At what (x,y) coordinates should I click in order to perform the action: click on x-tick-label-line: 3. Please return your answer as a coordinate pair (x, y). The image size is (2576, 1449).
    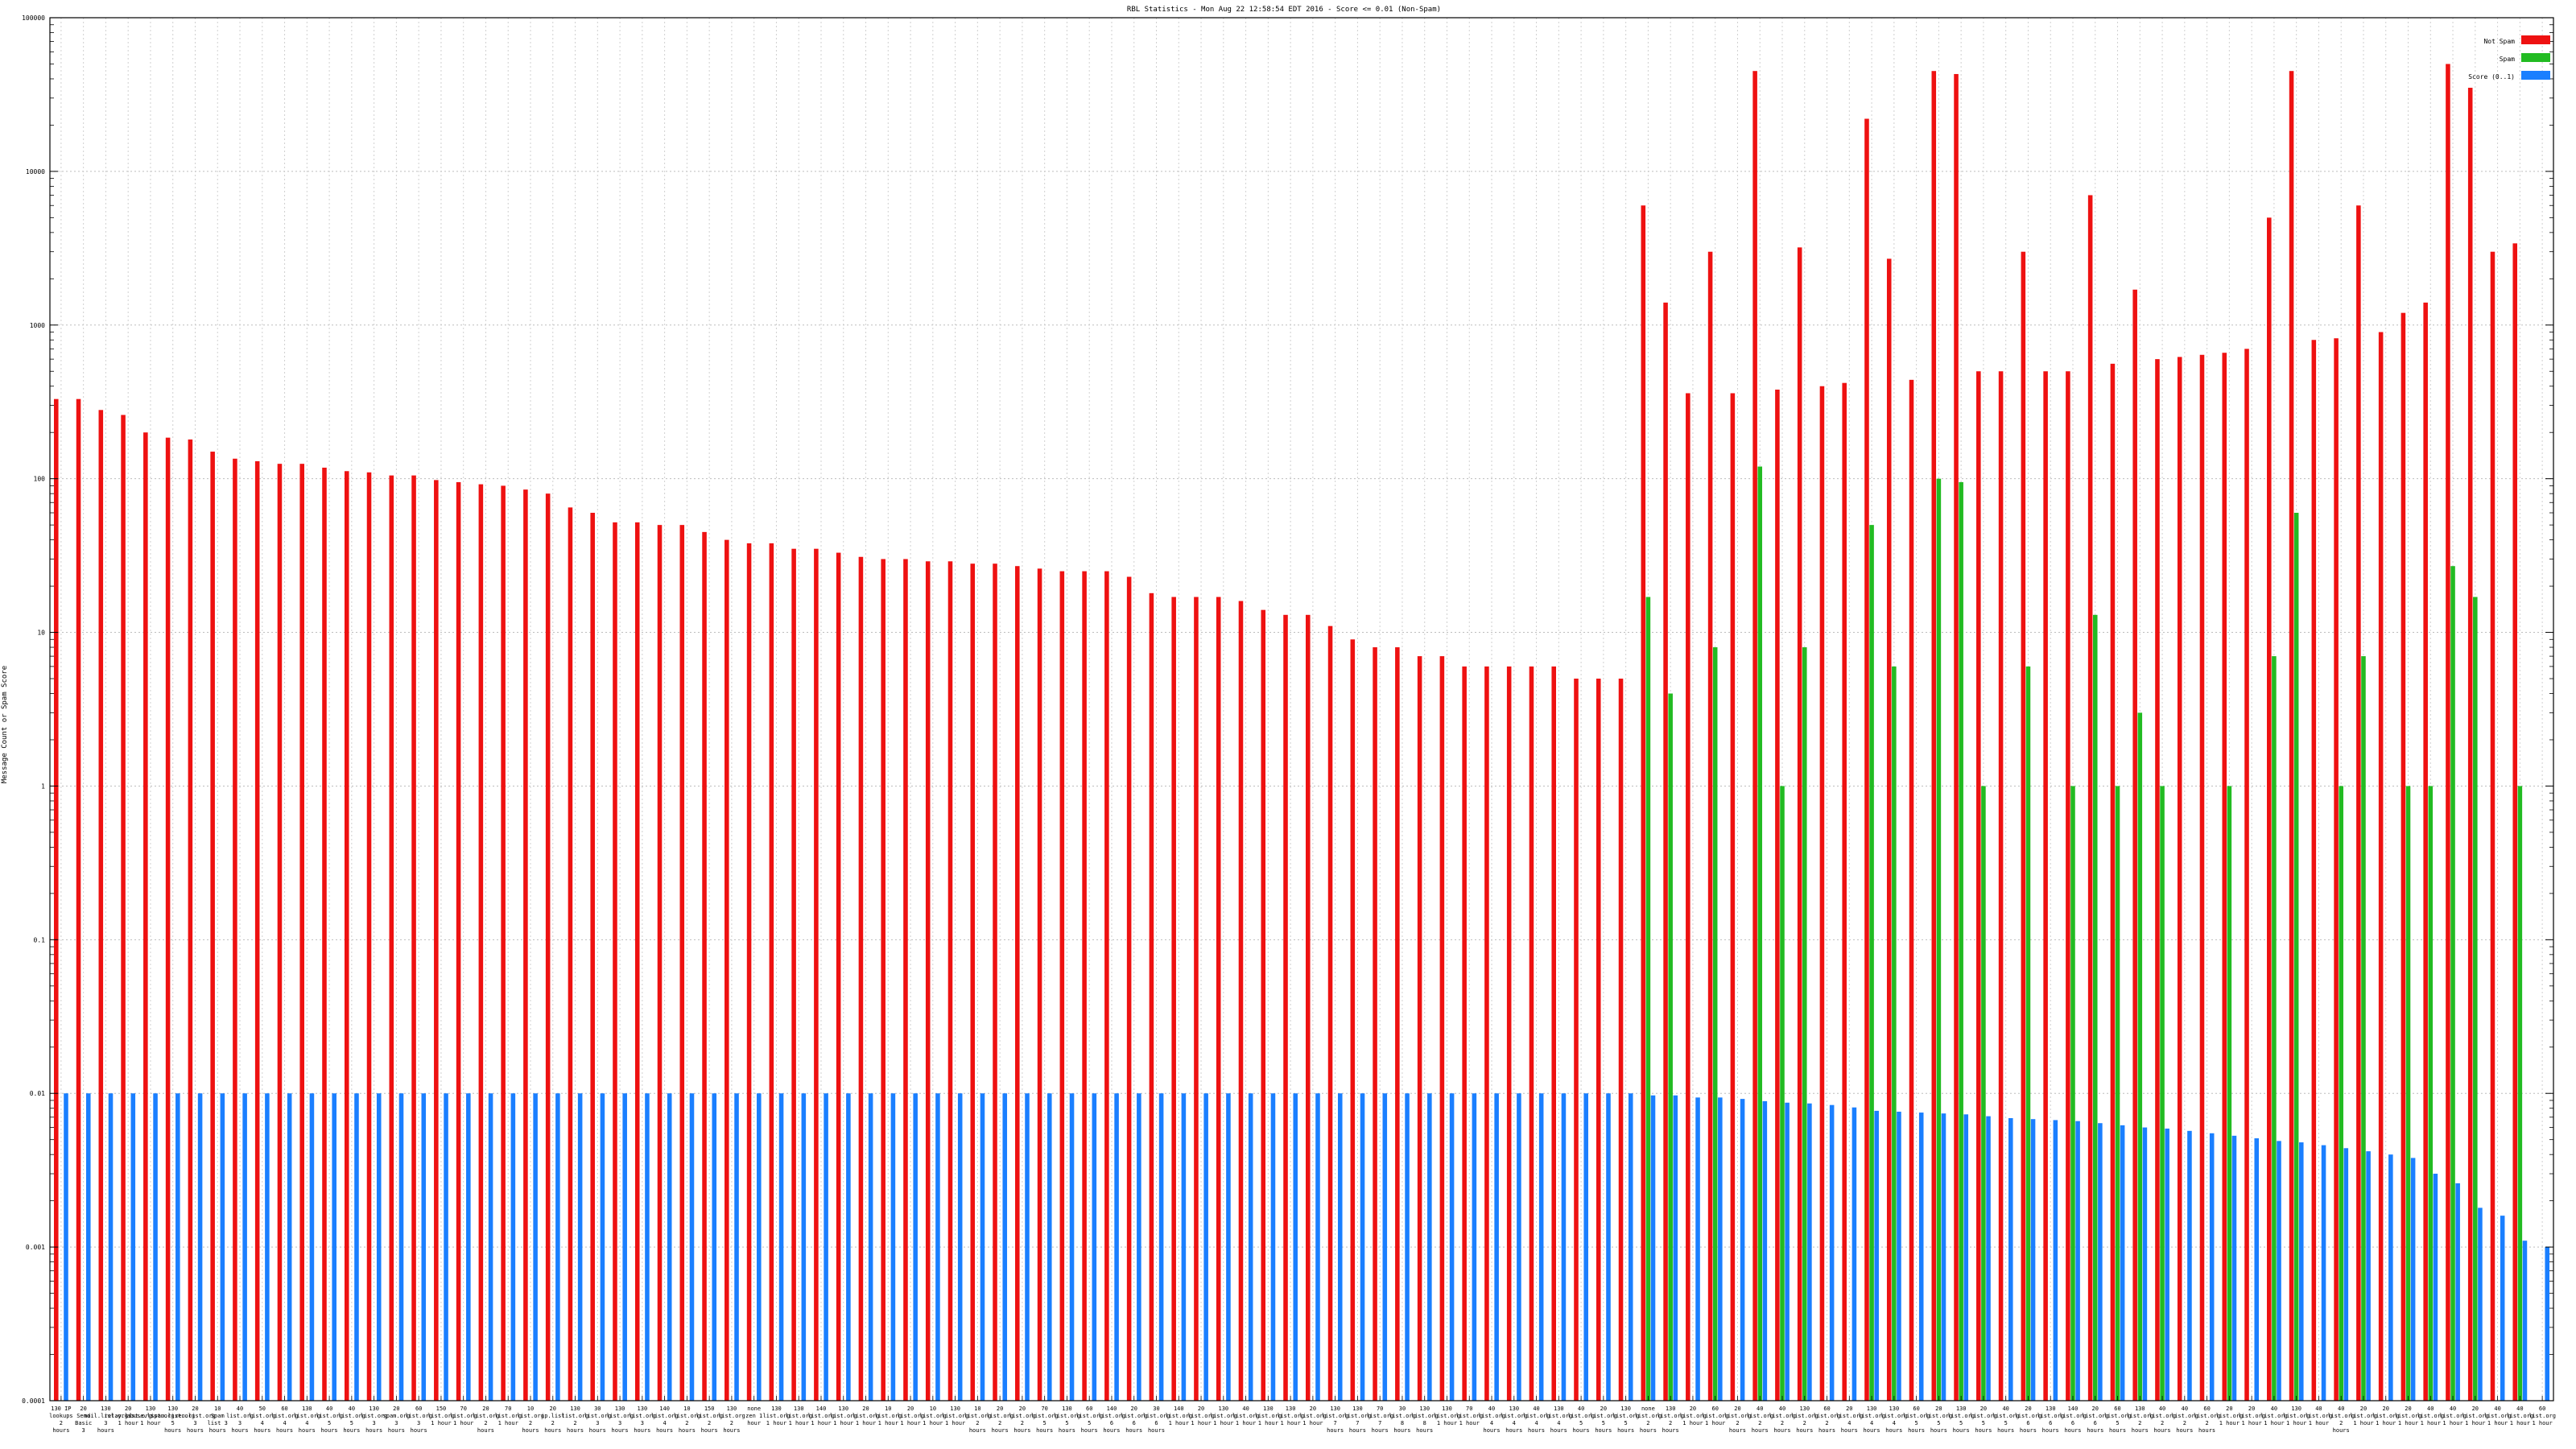
    Looking at the image, I should click on (418, 1423).